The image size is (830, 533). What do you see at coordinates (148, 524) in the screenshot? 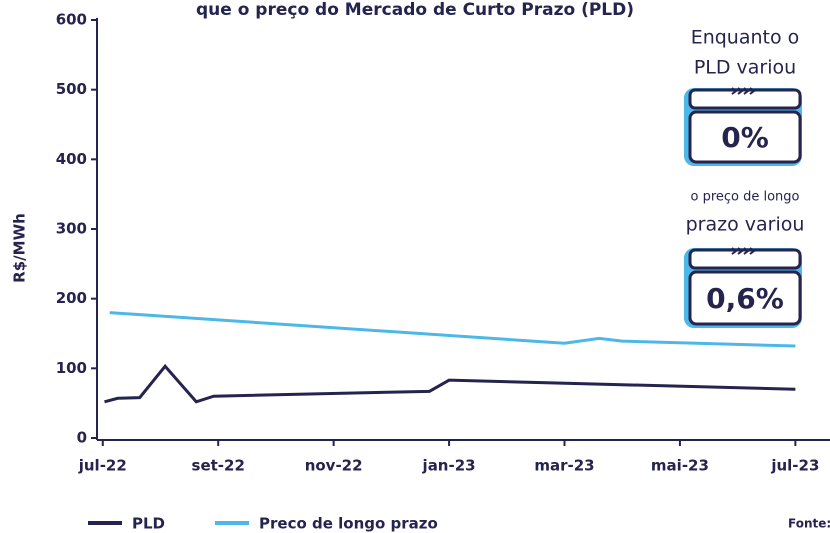
I see `legend-label: PLD` at bounding box center [148, 524].